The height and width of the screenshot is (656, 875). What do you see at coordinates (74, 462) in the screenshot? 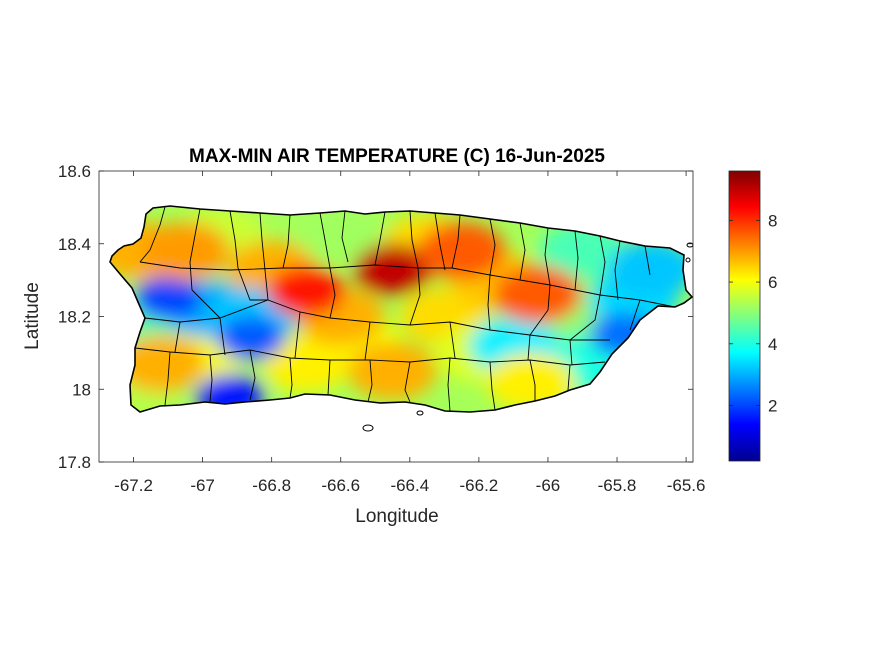
I see `y-tick-label: 17.8` at bounding box center [74, 462].